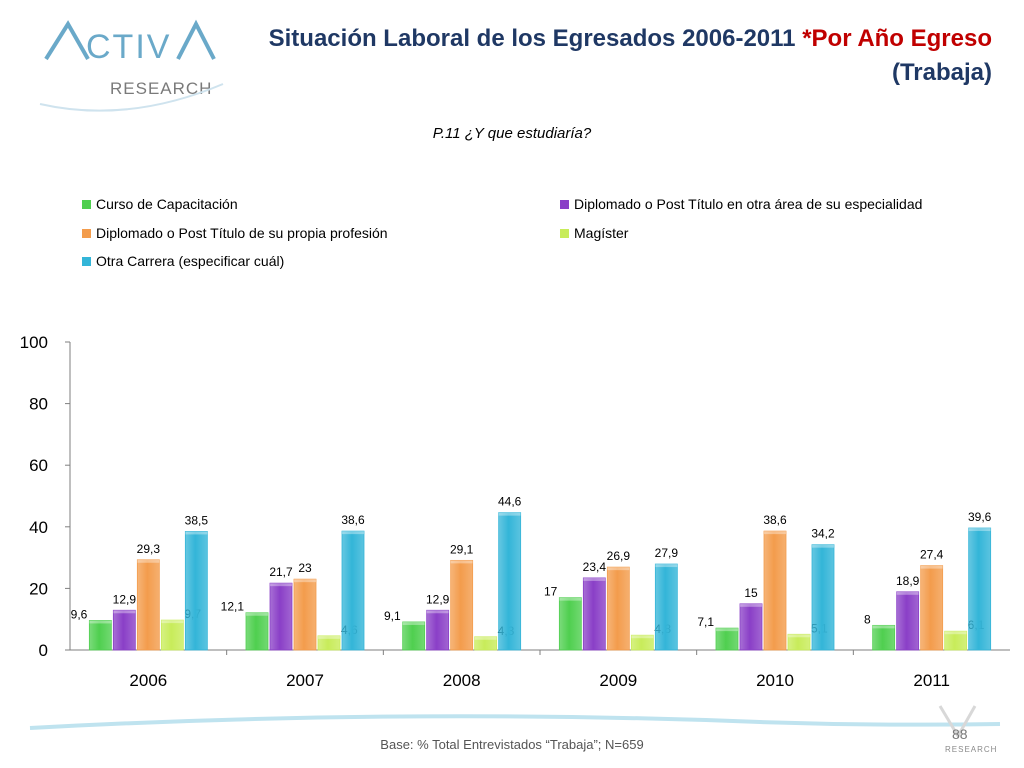 This screenshot has width=1024, height=768. Describe the element at coordinates (462, 549) in the screenshot. I see `data-label: 29,1` at that location.